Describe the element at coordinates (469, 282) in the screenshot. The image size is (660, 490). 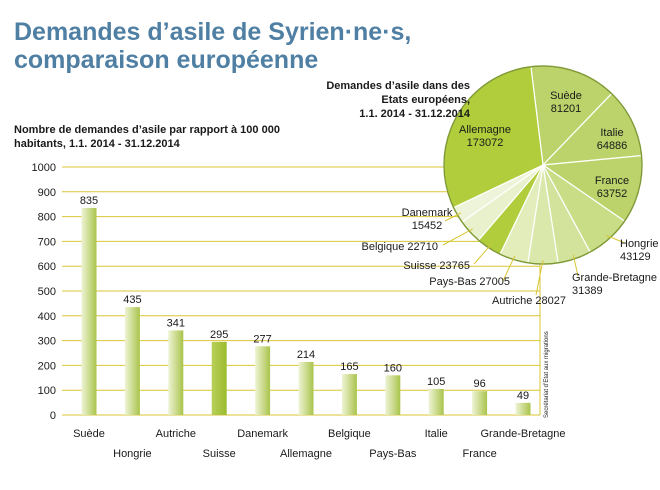
I see `pie-label: Pays-Bas 27005` at that location.